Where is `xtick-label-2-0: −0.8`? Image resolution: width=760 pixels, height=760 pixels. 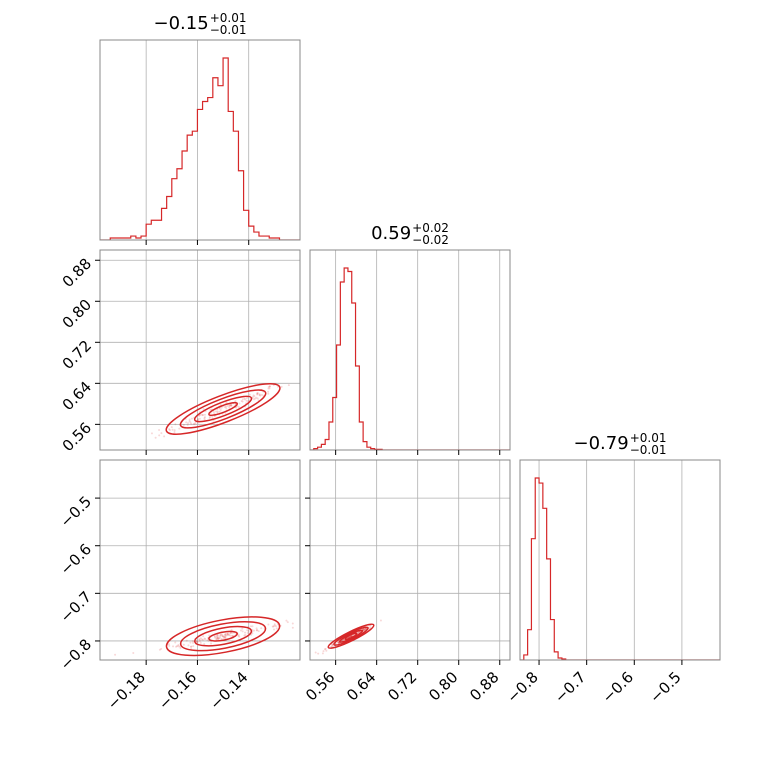
xtick-label-2-0: −0.8 is located at coordinates (522, 687).